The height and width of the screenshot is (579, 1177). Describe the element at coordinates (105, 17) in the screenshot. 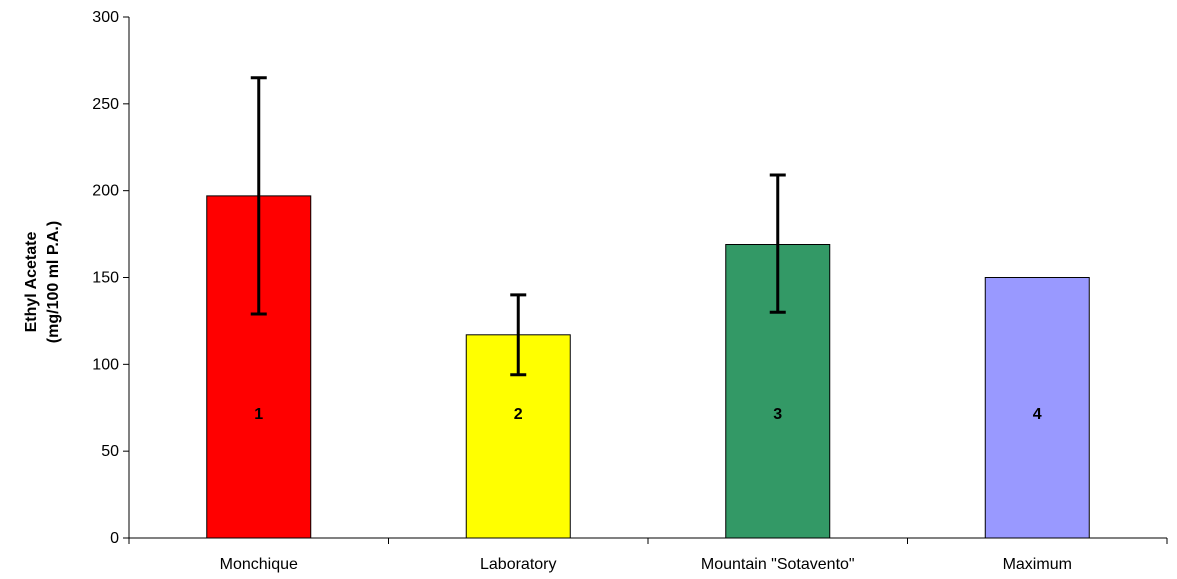

I see `y-tick-label: 300` at that location.